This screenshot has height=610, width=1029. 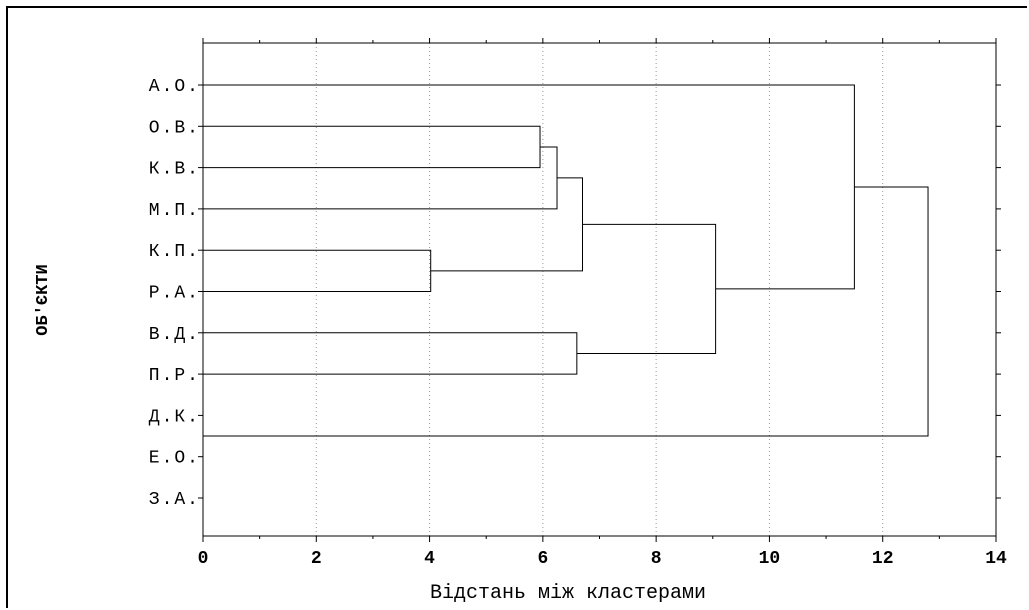 I want to click on leaf-label: О.В., so click(x=174, y=128).